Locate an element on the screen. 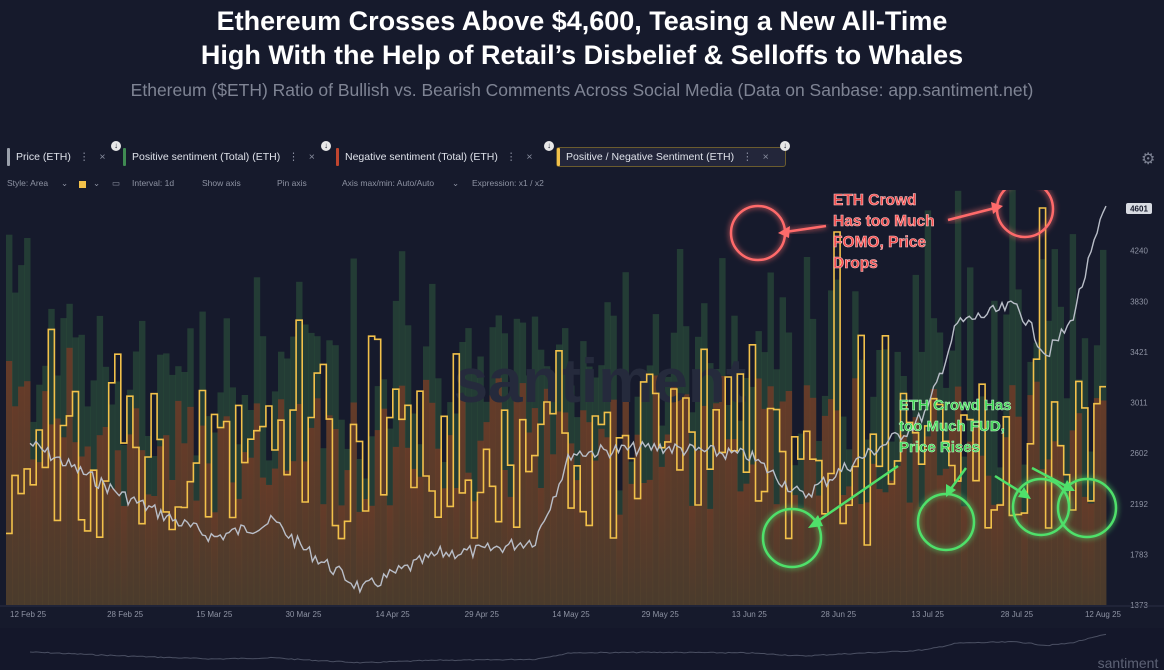  expression-field: Expression: x1 / x2 is located at coordinates (508, 183).